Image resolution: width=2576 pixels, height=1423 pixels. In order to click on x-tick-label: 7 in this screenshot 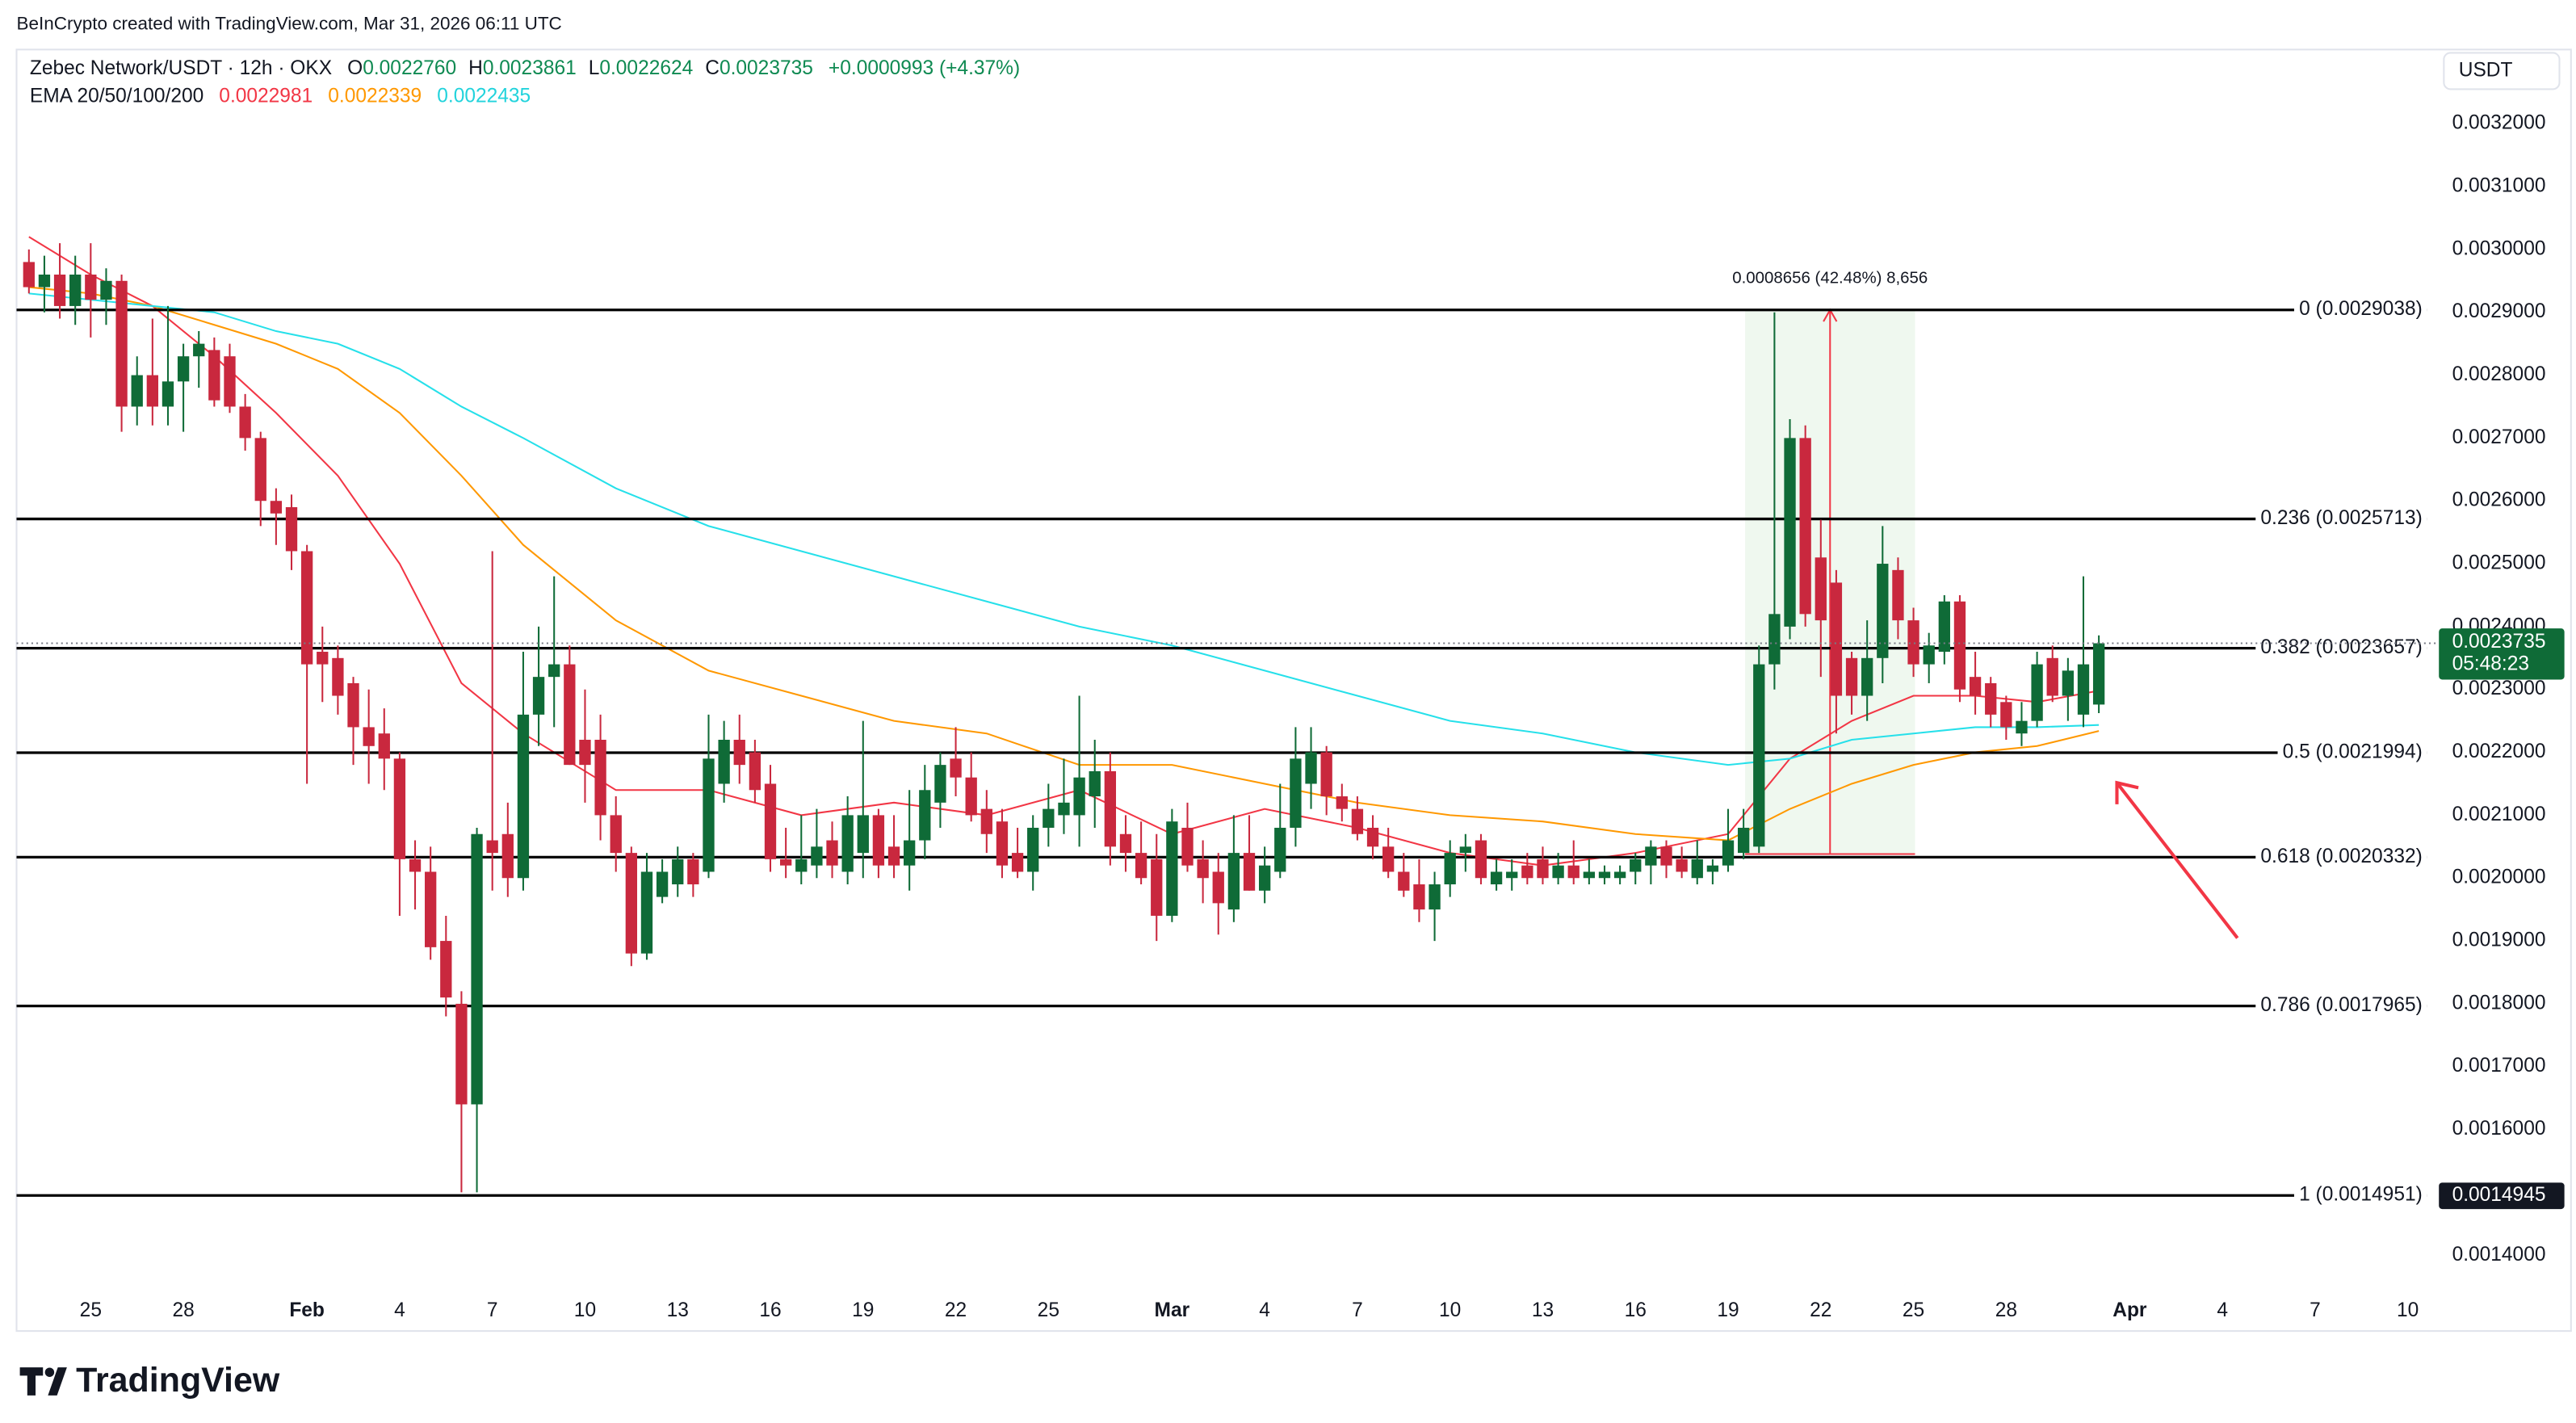, I will do `click(2315, 1310)`.